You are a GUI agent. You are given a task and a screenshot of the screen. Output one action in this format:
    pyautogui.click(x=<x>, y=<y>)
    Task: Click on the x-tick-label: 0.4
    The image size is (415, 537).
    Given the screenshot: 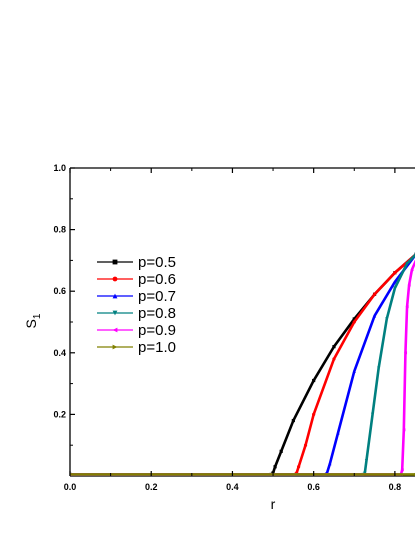 What is the action you would take?
    pyautogui.click(x=232, y=487)
    